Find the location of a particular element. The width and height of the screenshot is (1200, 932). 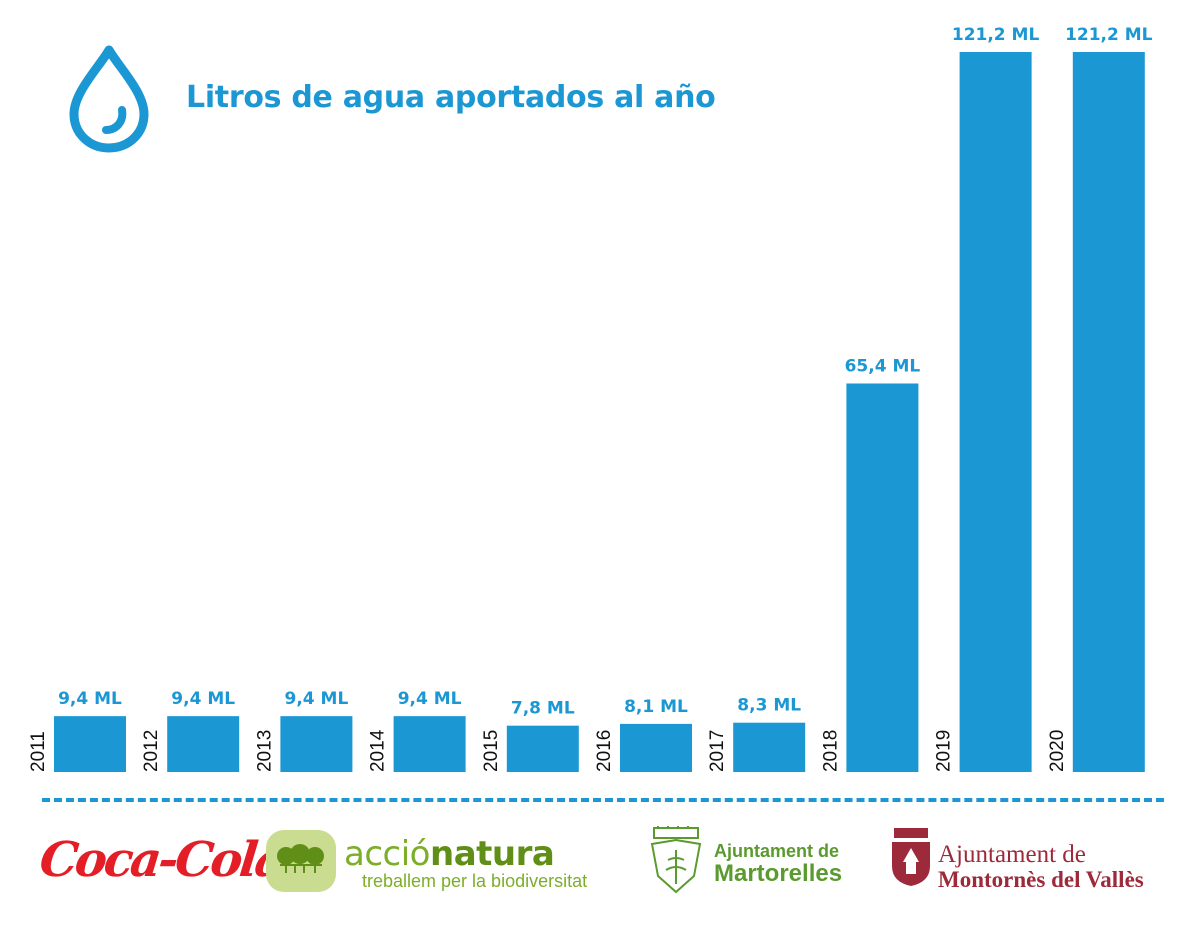

bar-2018 is located at coordinates (882, 577).